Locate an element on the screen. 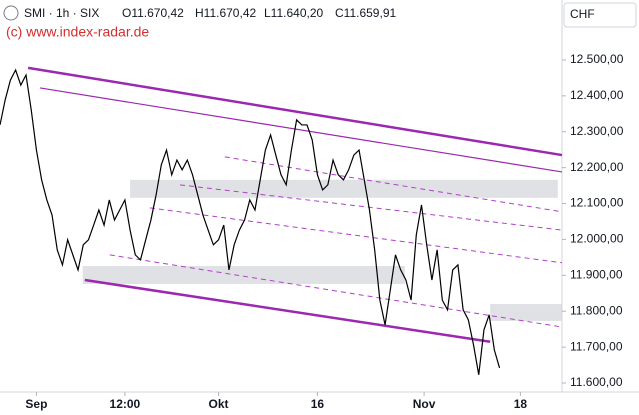 This screenshot has height=415, width=639. symbol: SMI · 1h · SIX is located at coordinates (61, 13).